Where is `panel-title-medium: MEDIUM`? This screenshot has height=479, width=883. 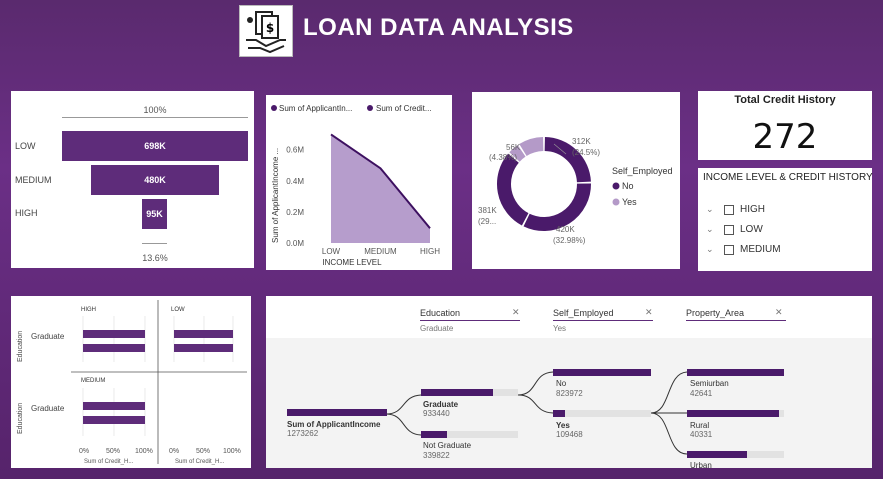
panel-title-medium: MEDIUM is located at coordinates (93, 381).